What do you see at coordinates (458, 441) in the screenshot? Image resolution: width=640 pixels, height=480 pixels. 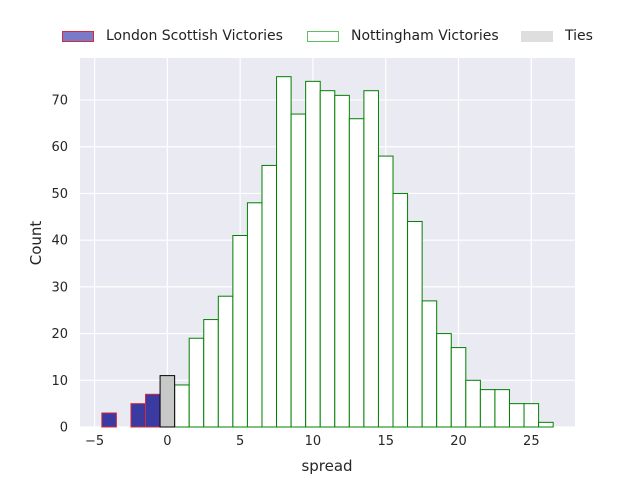 I see `x-tick-label: 20` at bounding box center [458, 441].